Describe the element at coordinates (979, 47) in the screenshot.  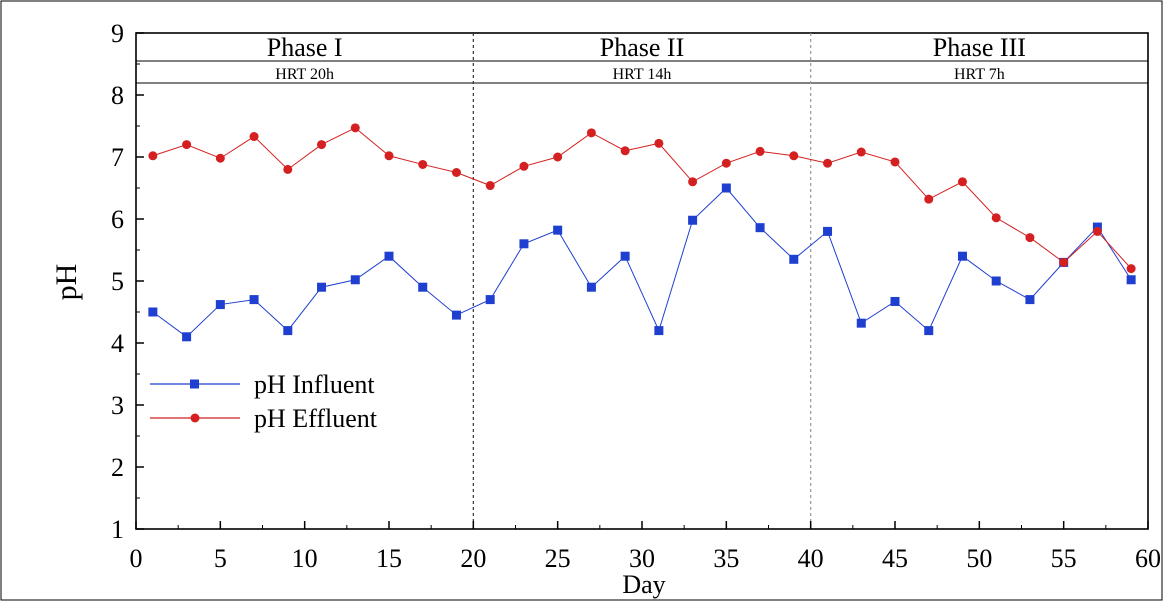
I see `phase-label: Phase III` at that location.